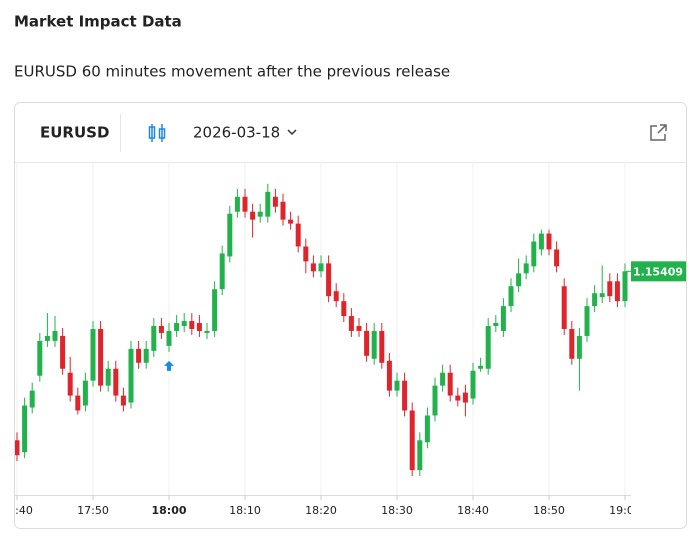  Describe the element at coordinates (397, 510) in the screenshot. I see `x-tick-label: 18:30` at that location.